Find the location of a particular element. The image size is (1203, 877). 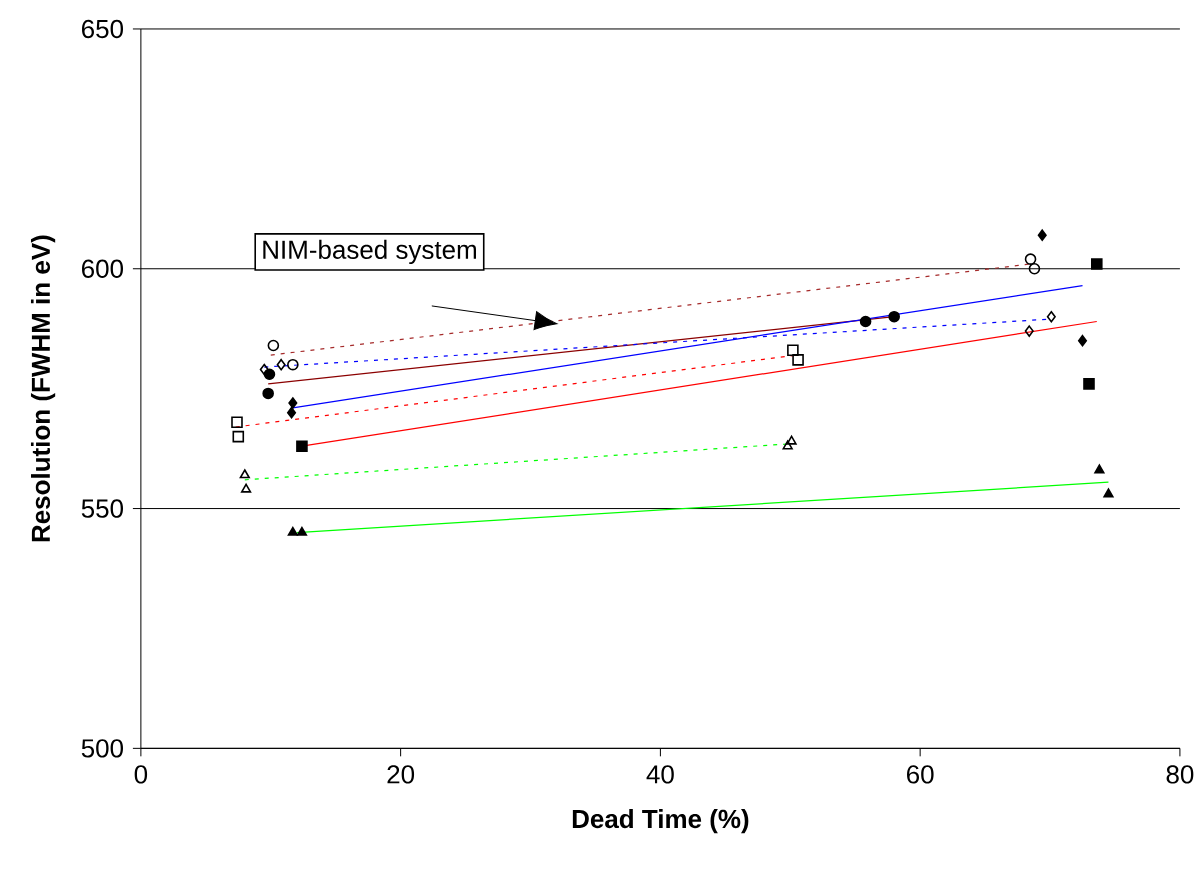

x-tick-label: 40 is located at coordinates (660, 774).